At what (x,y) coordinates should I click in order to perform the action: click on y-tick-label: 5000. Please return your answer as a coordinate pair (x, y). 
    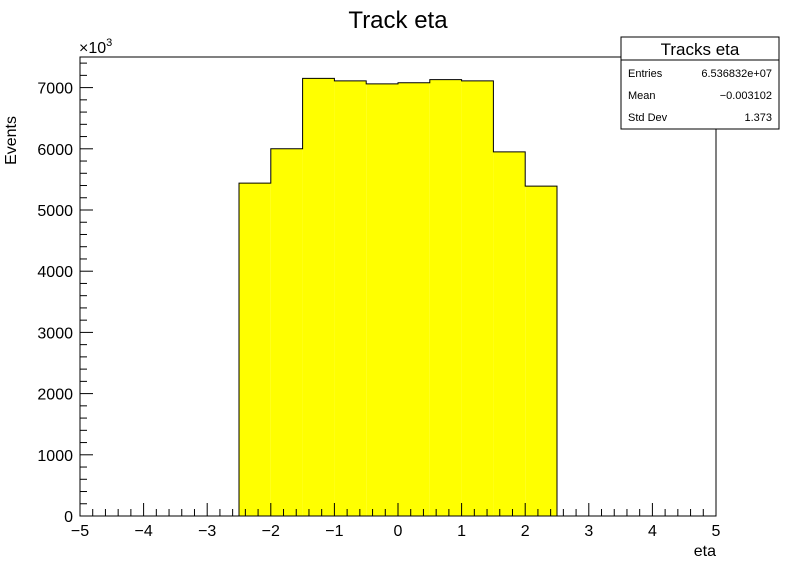
    Looking at the image, I should click on (55, 211).